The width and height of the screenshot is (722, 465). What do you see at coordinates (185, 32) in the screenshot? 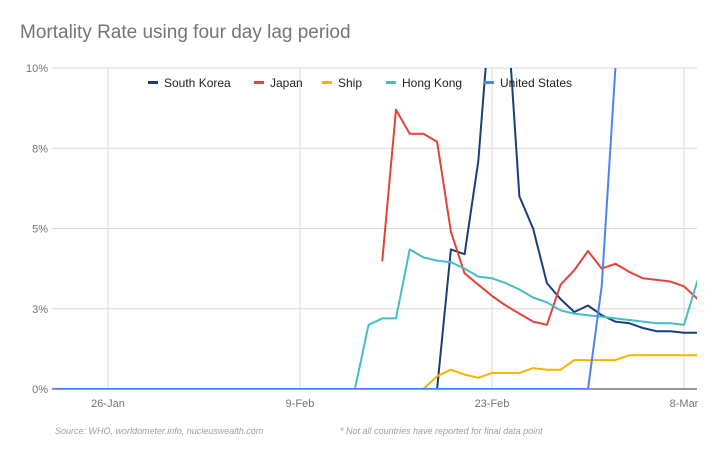
I see `chart-title: Mortality Rate using four day lag period` at bounding box center [185, 32].